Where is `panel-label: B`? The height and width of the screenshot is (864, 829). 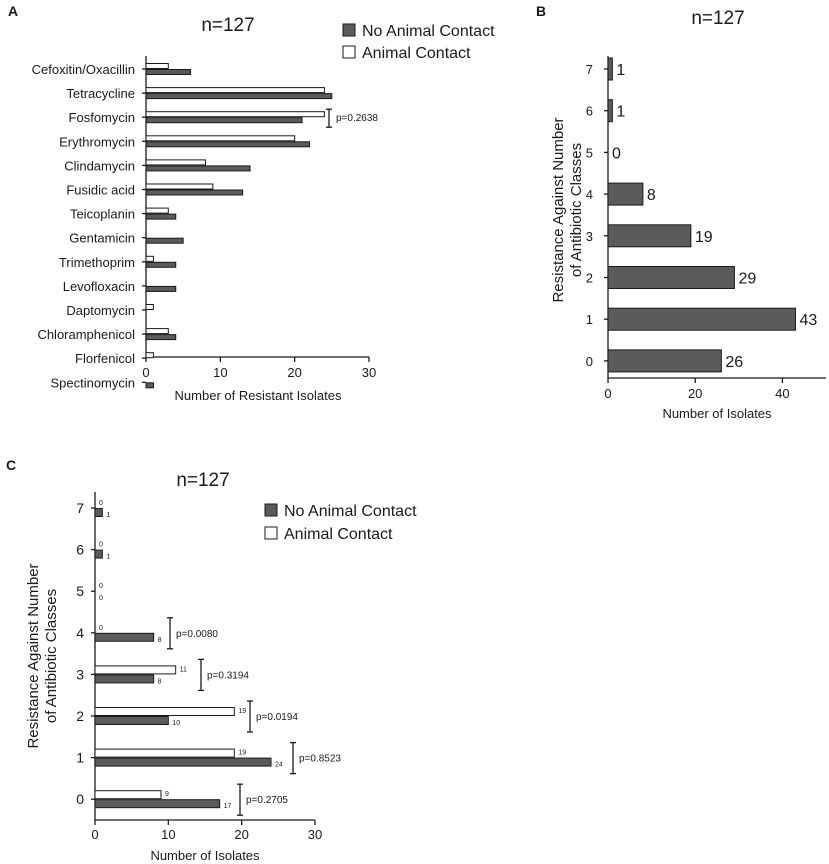 panel-label: B is located at coordinates (541, 11).